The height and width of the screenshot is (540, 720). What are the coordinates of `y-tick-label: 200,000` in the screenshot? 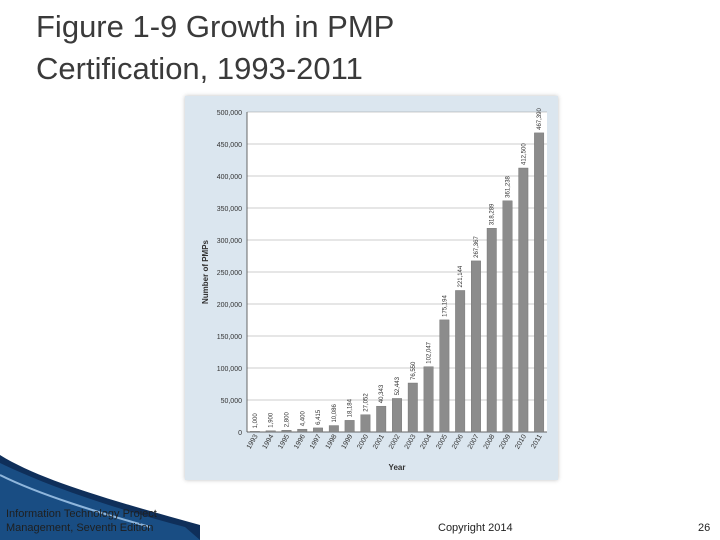 It's located at (229, 305).